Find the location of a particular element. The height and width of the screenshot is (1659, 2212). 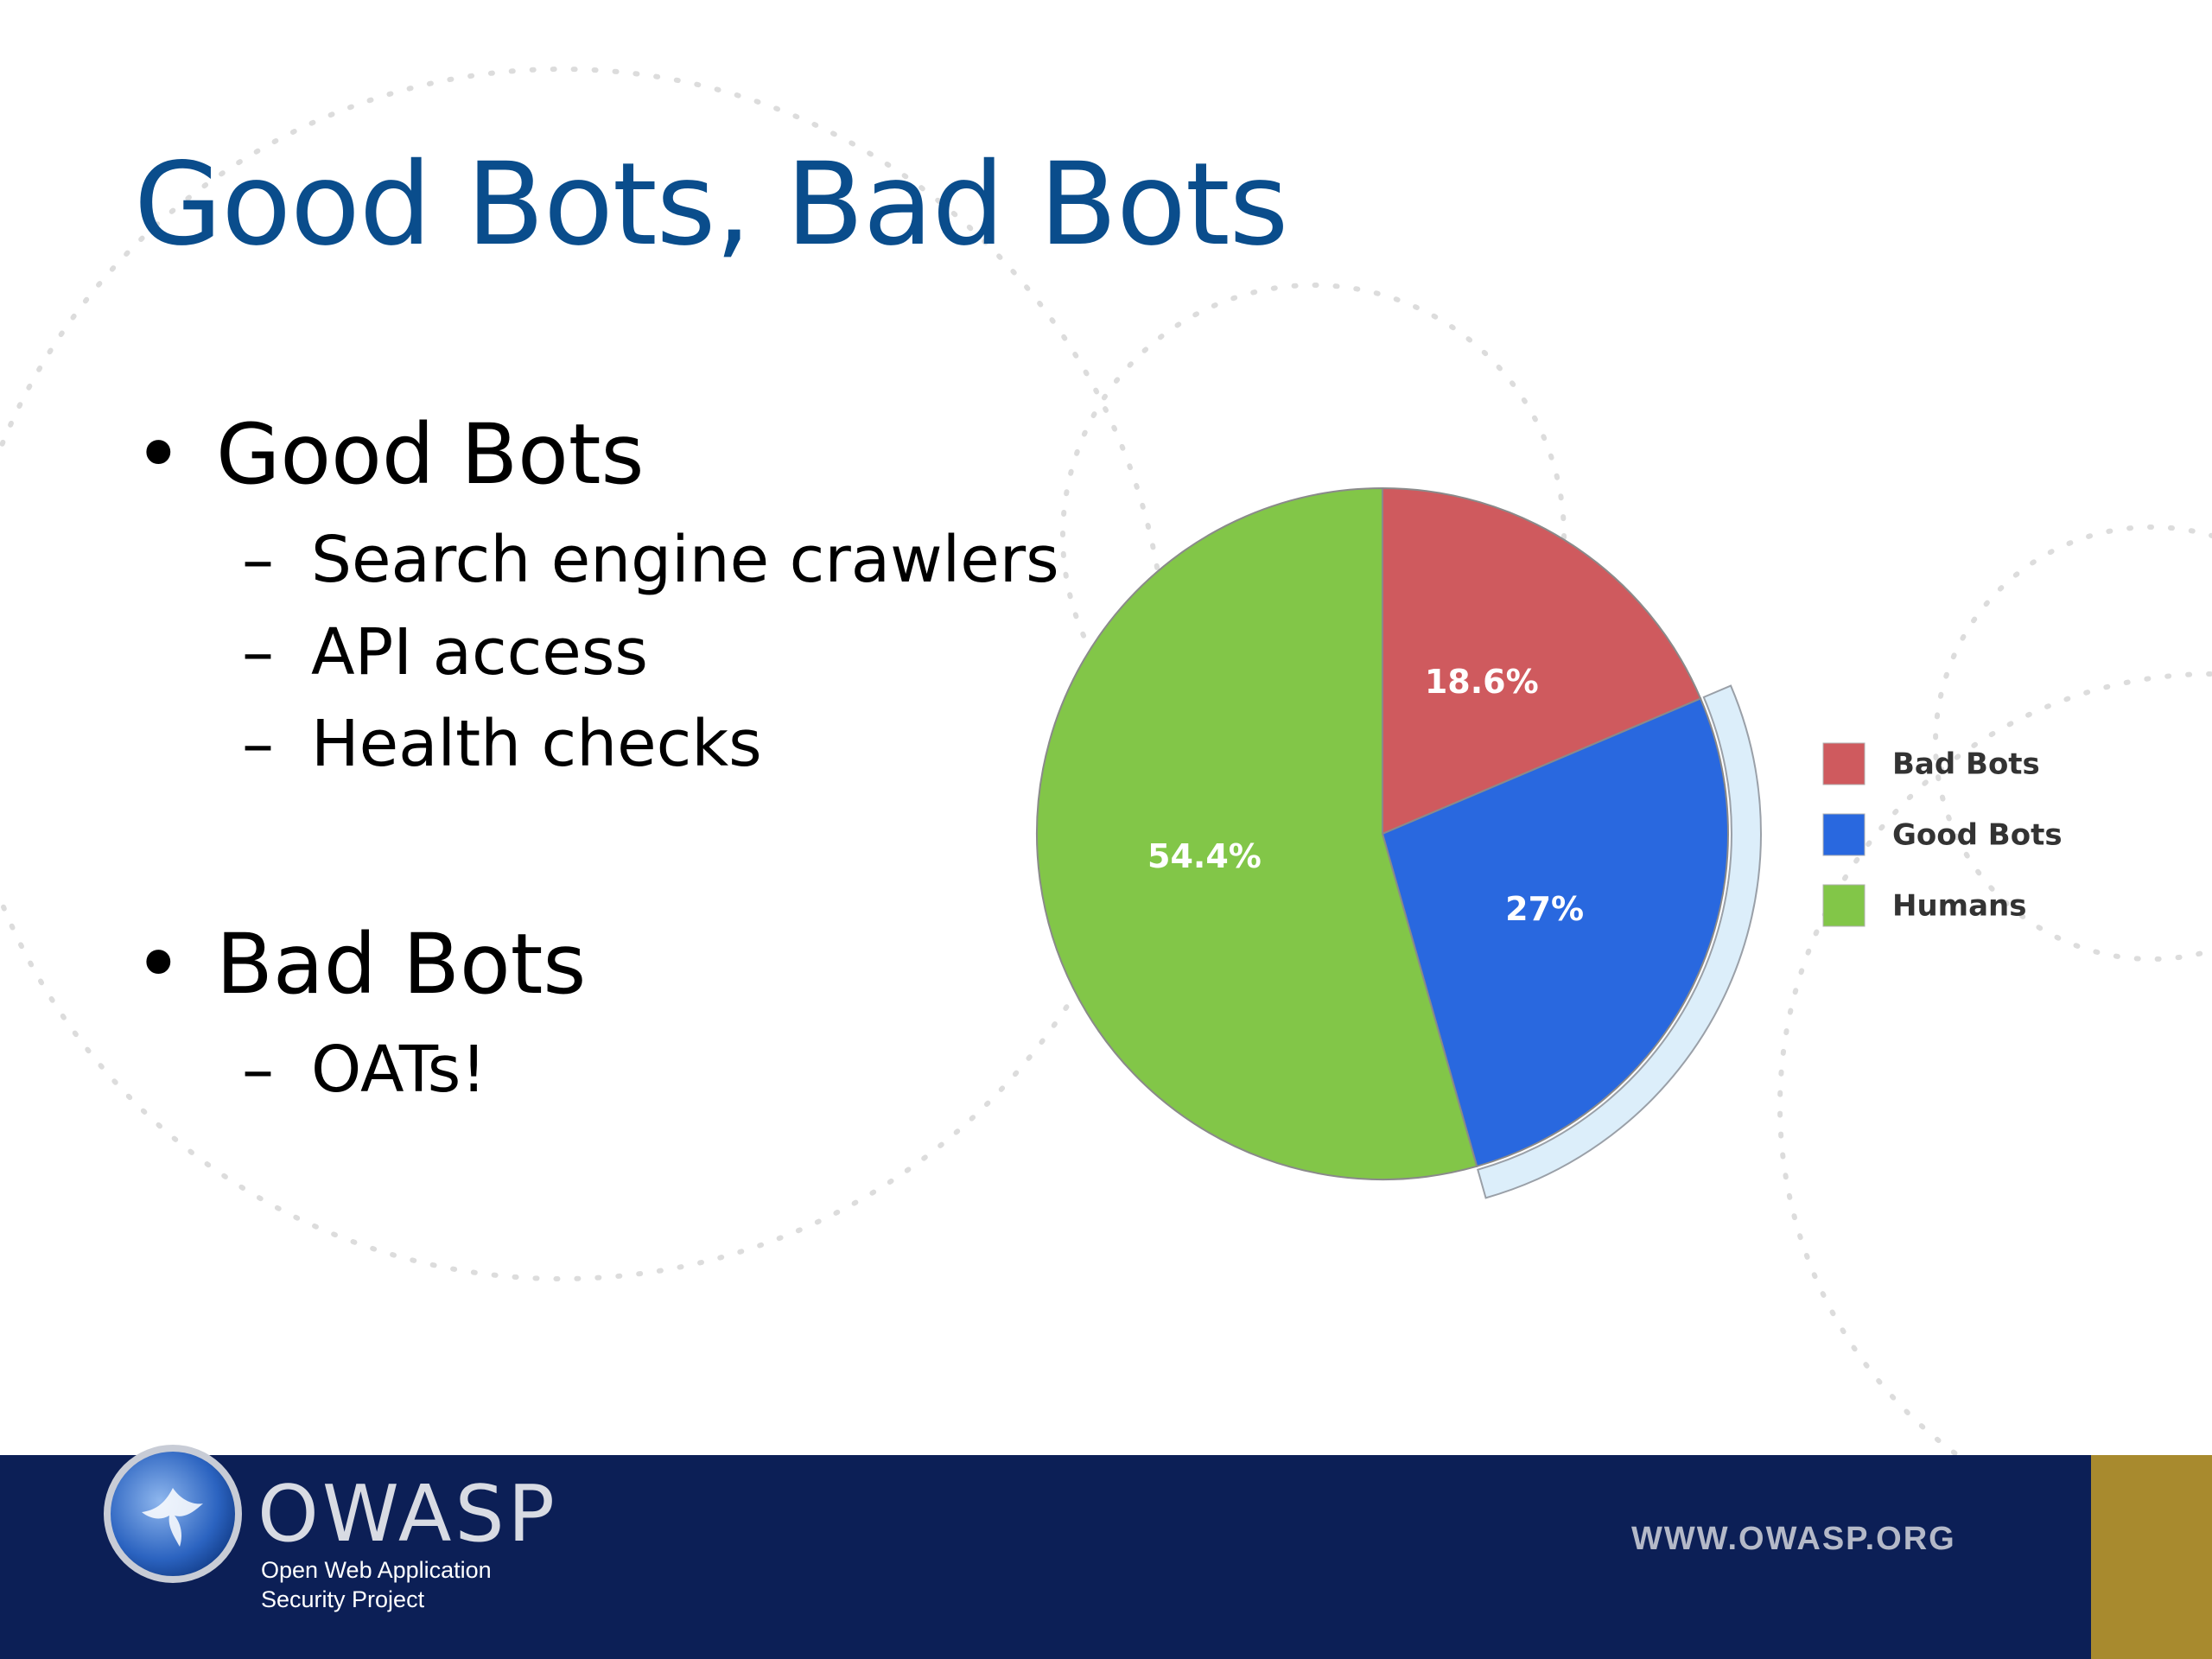

slice-label-humans: 54.4% is located at coordinates (1204, 856).